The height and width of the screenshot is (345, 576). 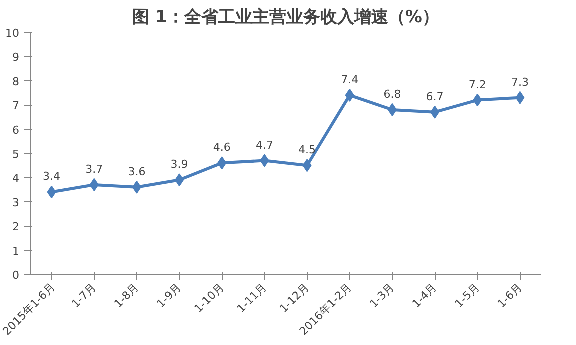 What do you see at coordinates (286, 18) in the screenshot?
I see `chart-title: 图 1：全省工业主营业务收入增速（%）` at bounding box center [286, 18].